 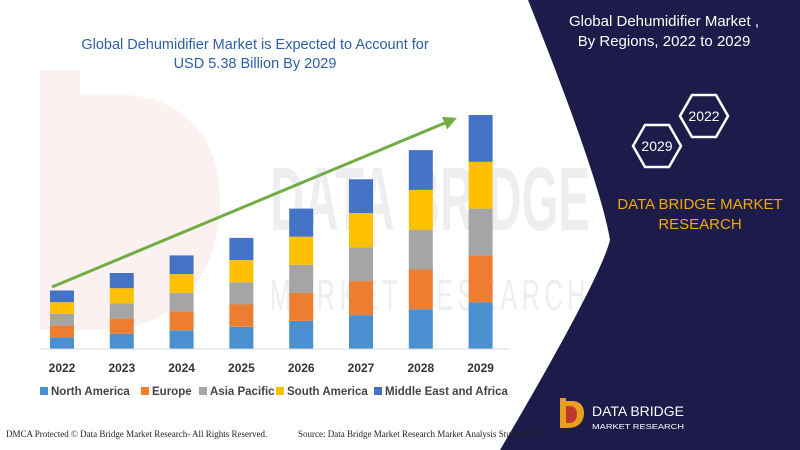 I want to click on bar-segment-2025-asia-pacific, so click(x=241, y=293).